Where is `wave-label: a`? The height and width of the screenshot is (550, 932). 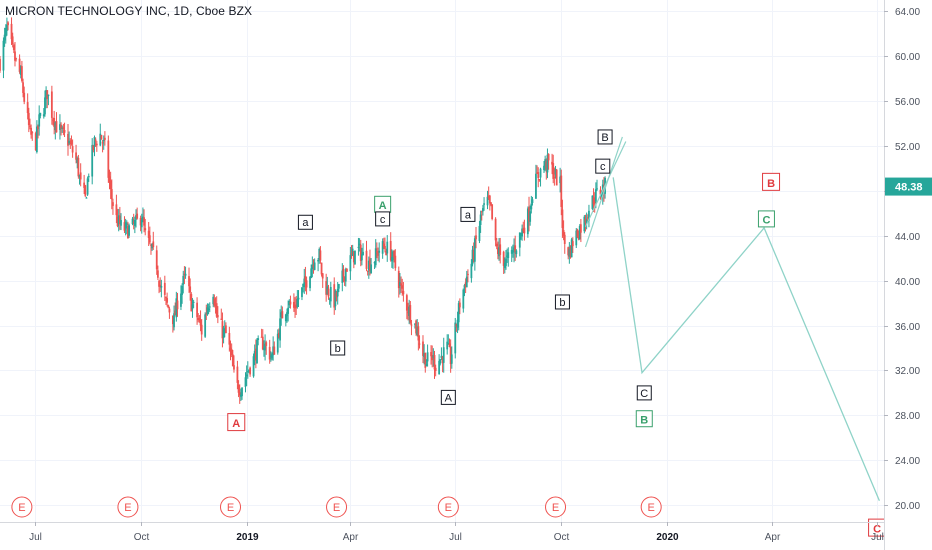 wave-label: a is located at coordinates (305, 222).